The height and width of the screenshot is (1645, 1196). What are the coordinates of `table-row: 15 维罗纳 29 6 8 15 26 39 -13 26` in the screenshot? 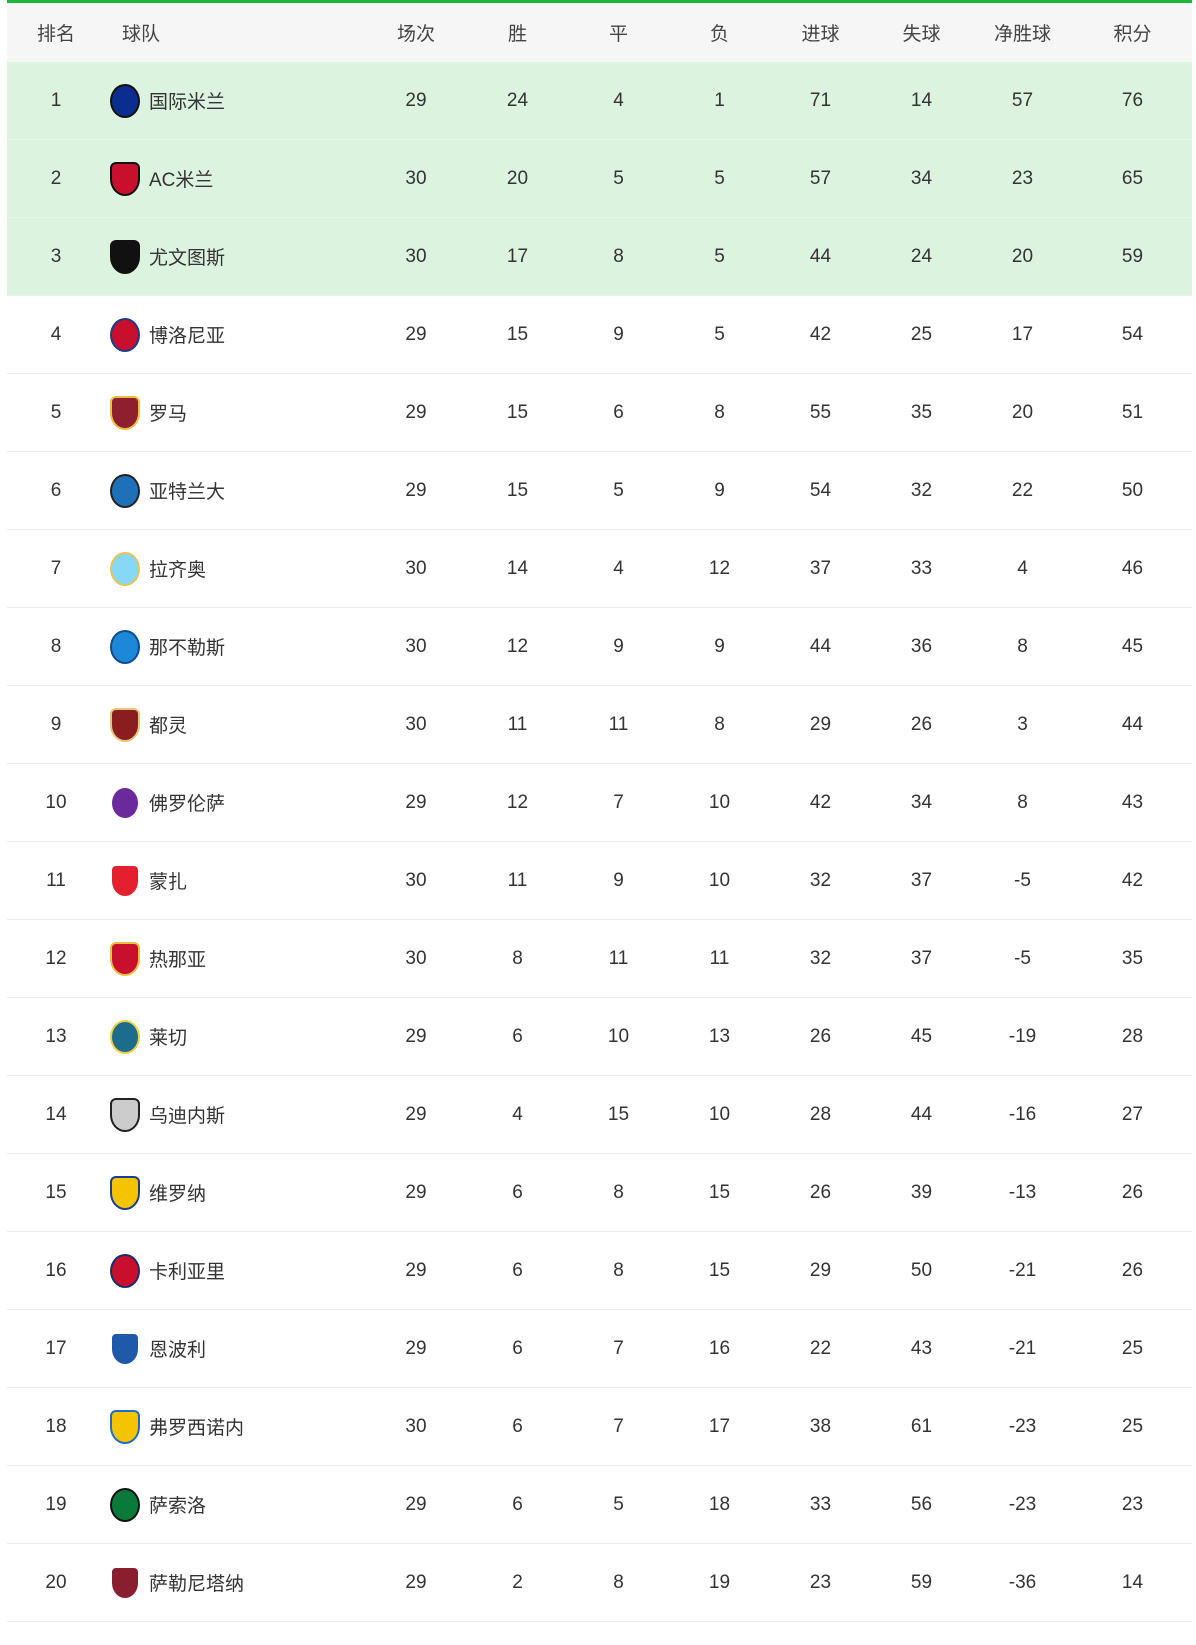 It's located at (599, 1192).